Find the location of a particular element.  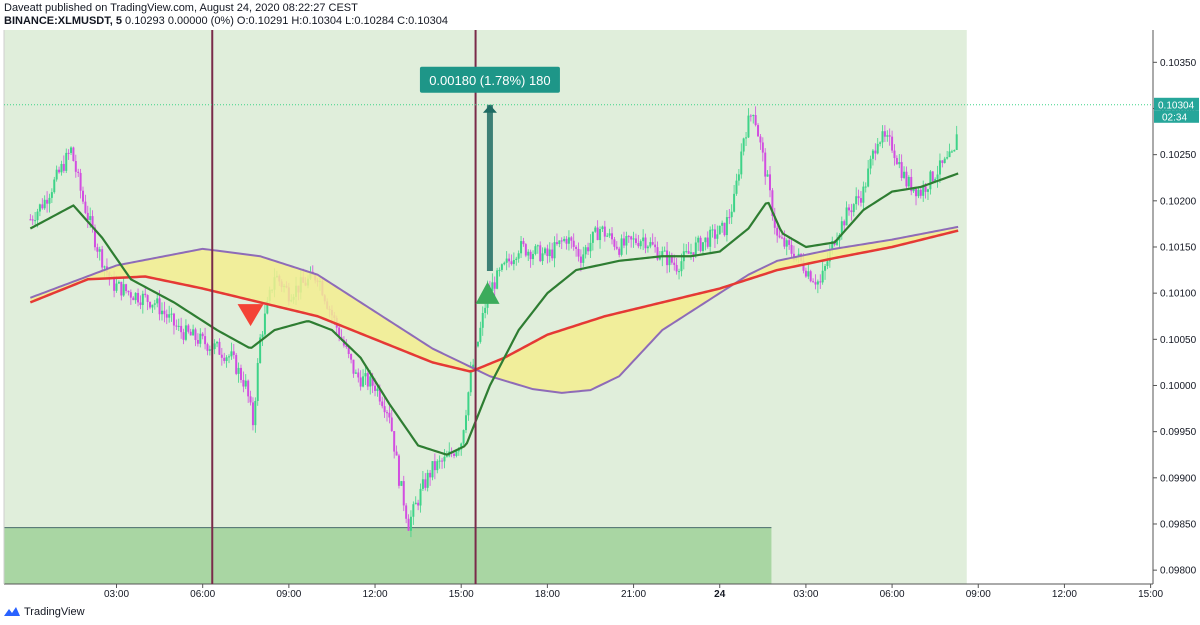

x-tick-label: 18:00 is located at coordinates (547, 594).